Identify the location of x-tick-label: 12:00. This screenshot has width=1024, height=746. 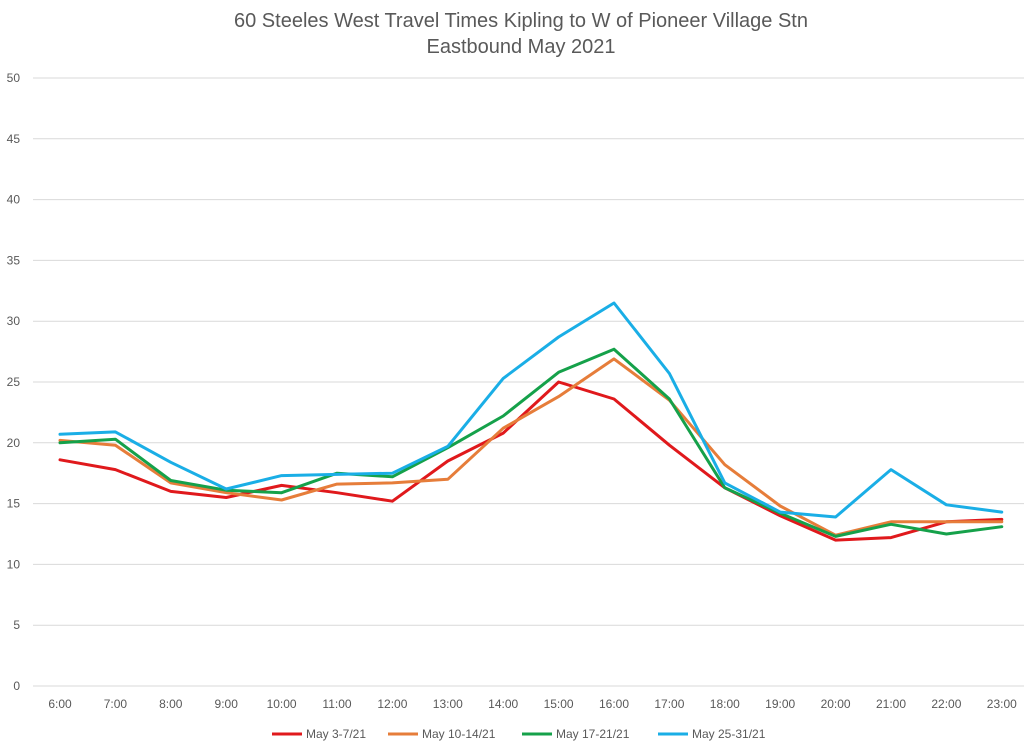
(392, 704).